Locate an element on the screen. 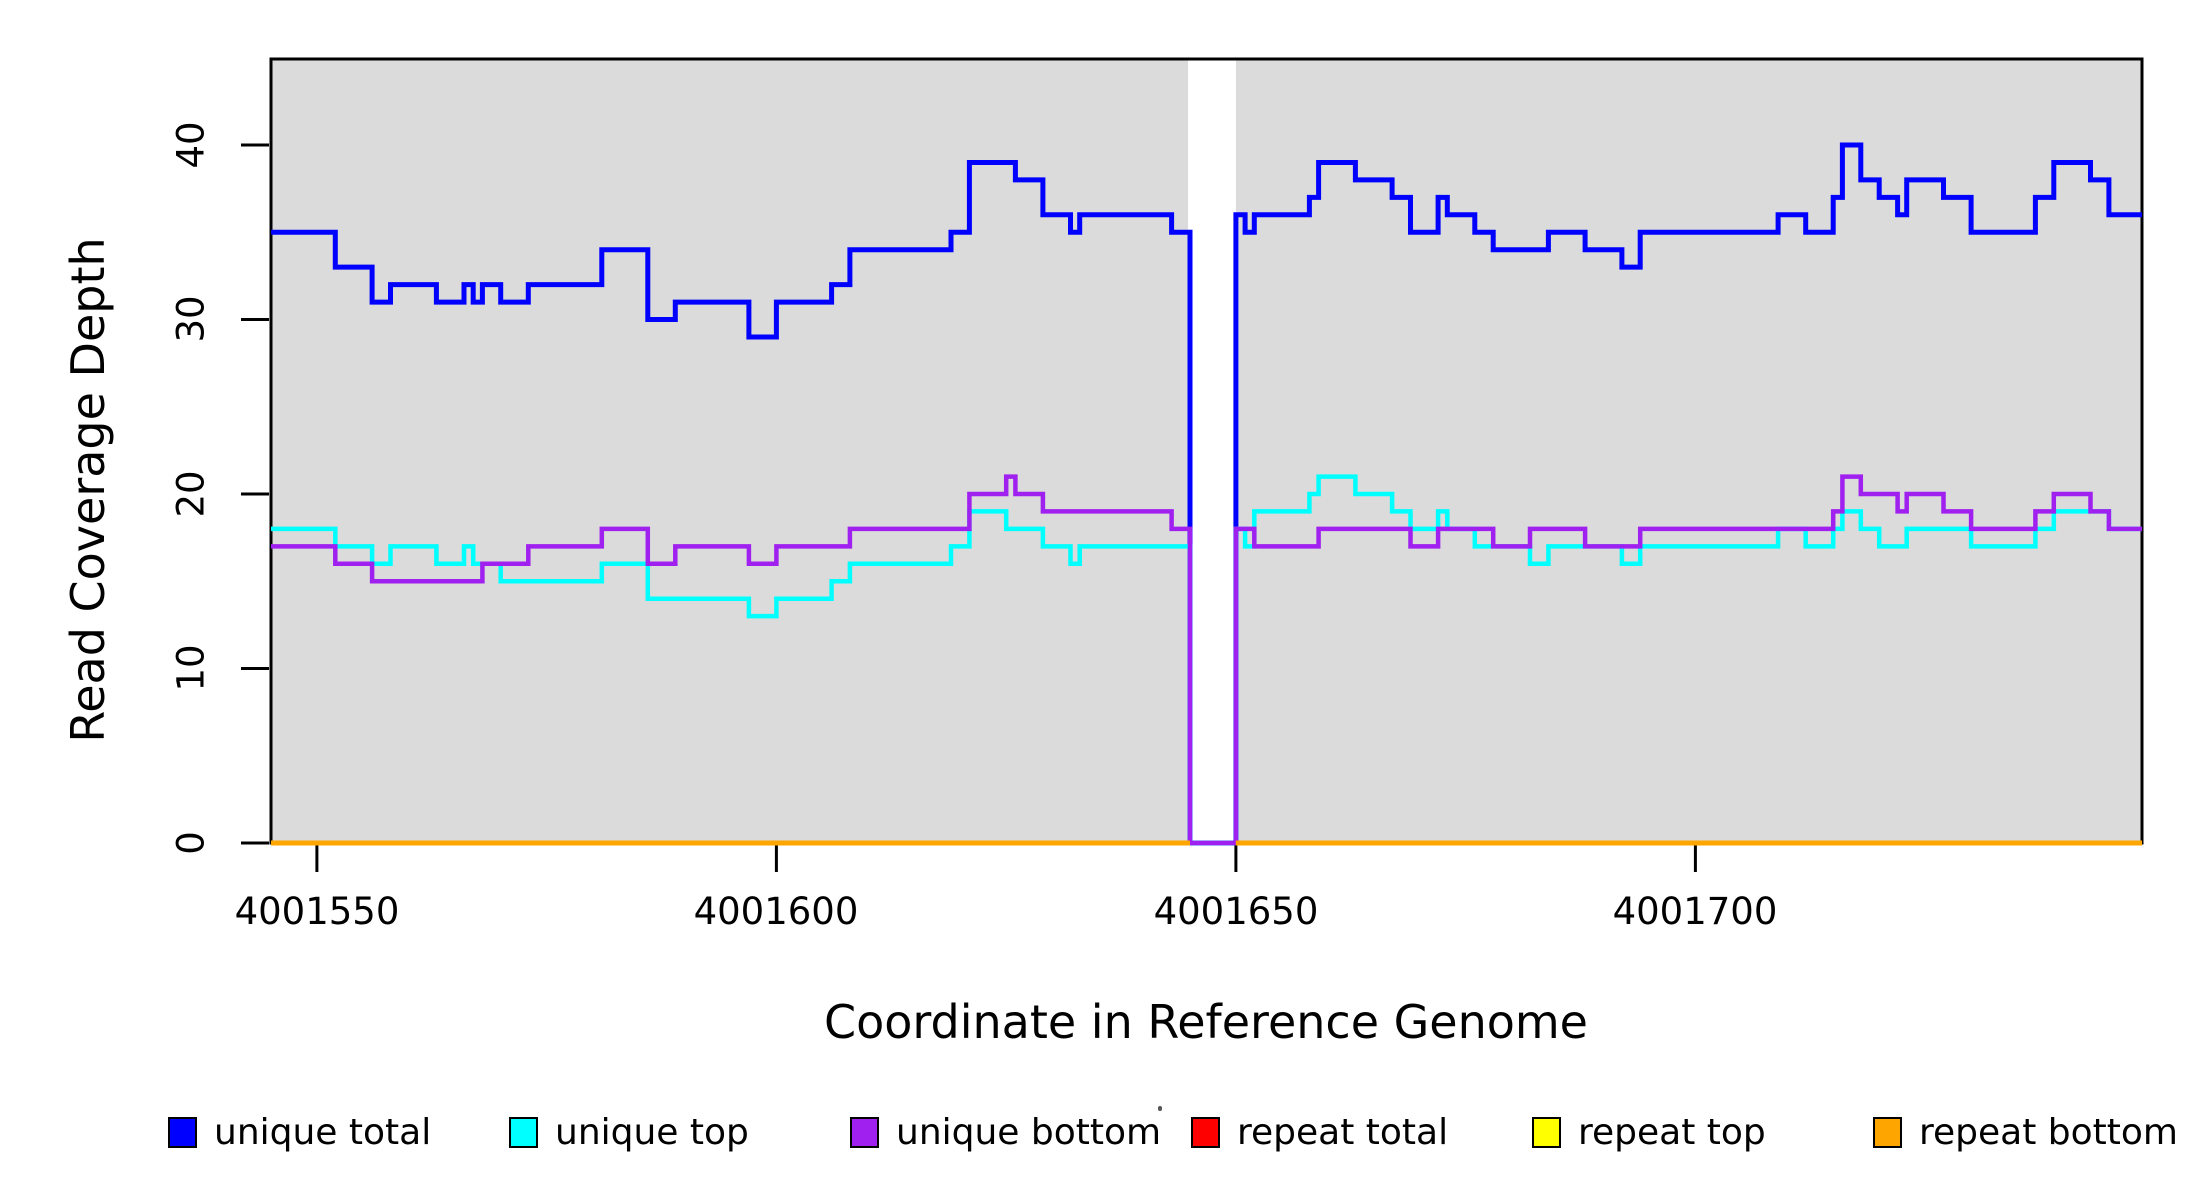 The width and height of the screenshot is (2200, 1200). legend-label: unique total is located at coordinates (323, 1132).